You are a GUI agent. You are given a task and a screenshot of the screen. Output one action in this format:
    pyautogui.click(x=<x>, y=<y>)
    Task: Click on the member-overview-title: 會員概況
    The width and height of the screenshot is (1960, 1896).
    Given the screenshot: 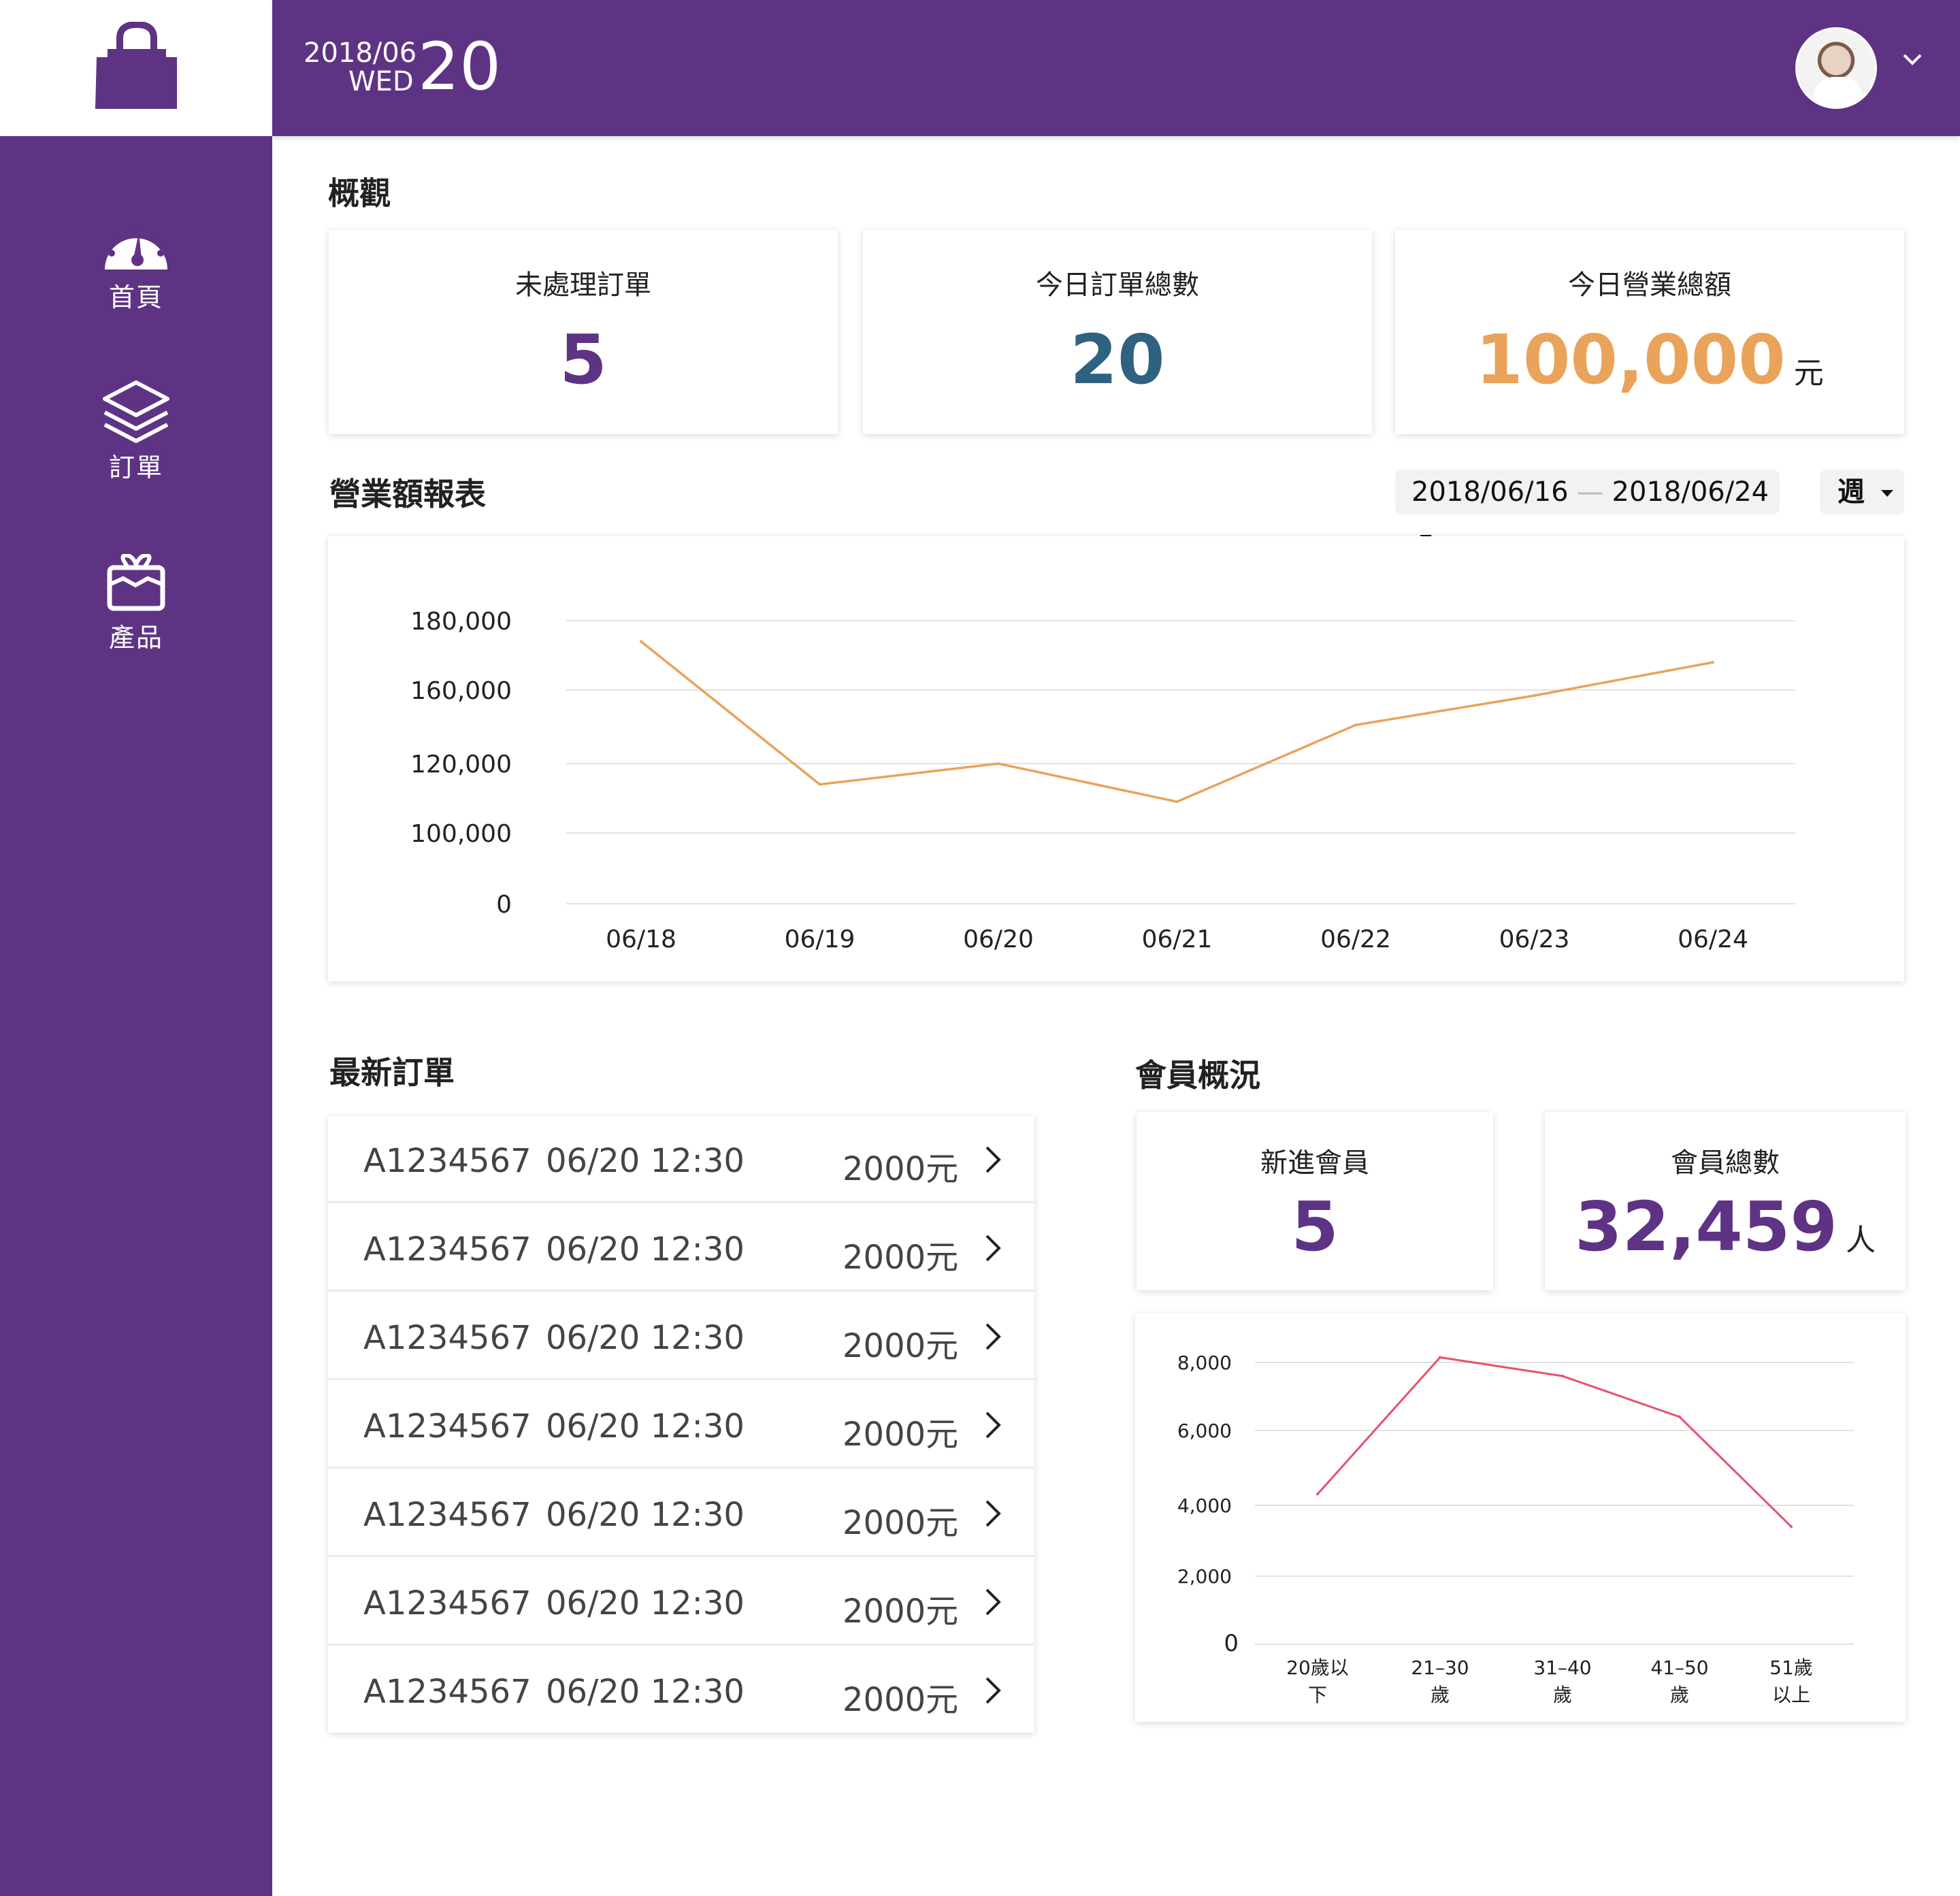 What is the action you would take?
    pyautogui.click(x=1197, y=1075)
    